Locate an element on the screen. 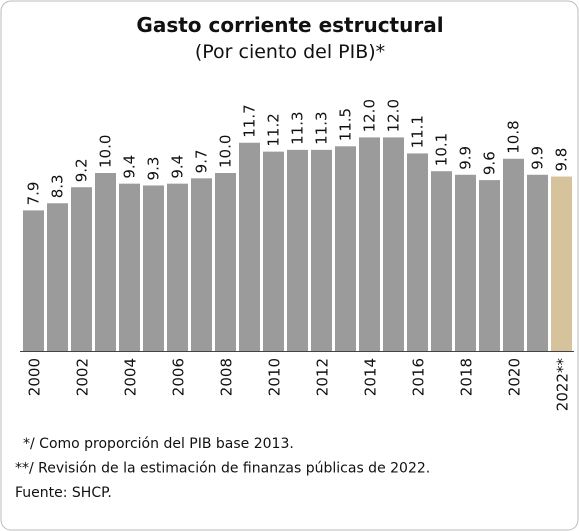 The image size is (579, 531). value-label: 7.9 is located at coordinates (34, 194).